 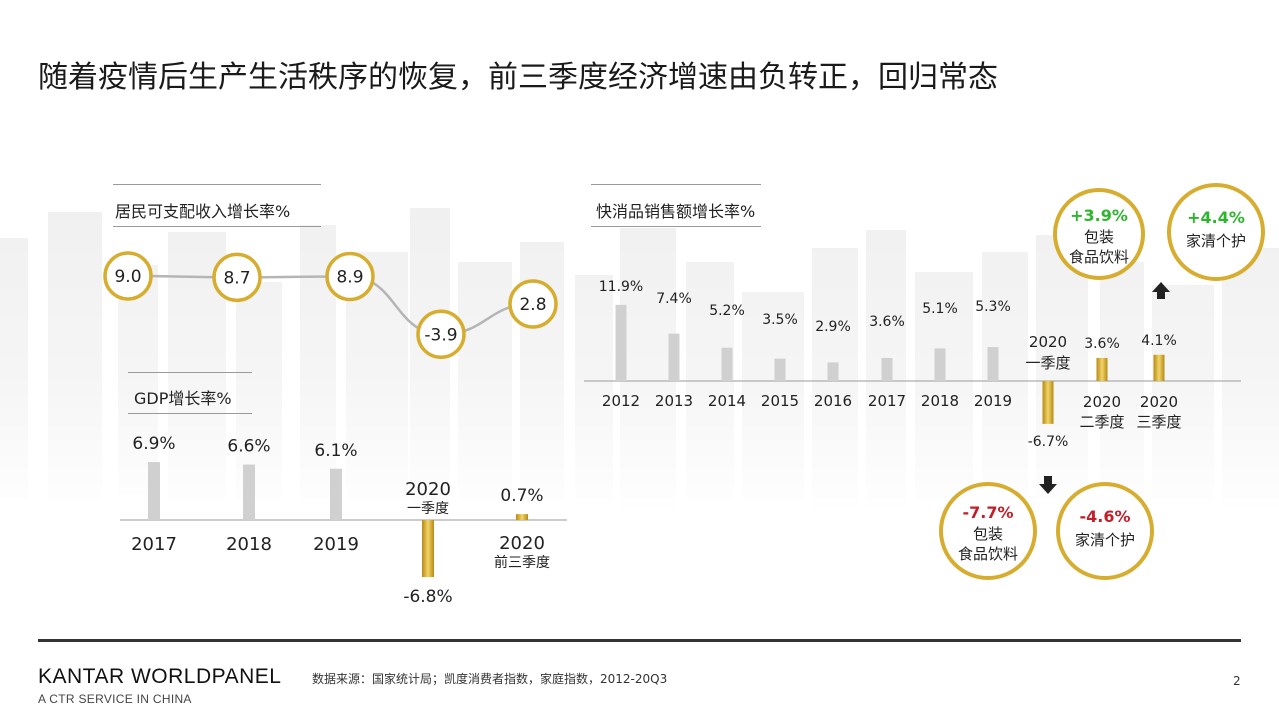 I want to click on income-point-label: -3.9, so click(x=440, y=335).